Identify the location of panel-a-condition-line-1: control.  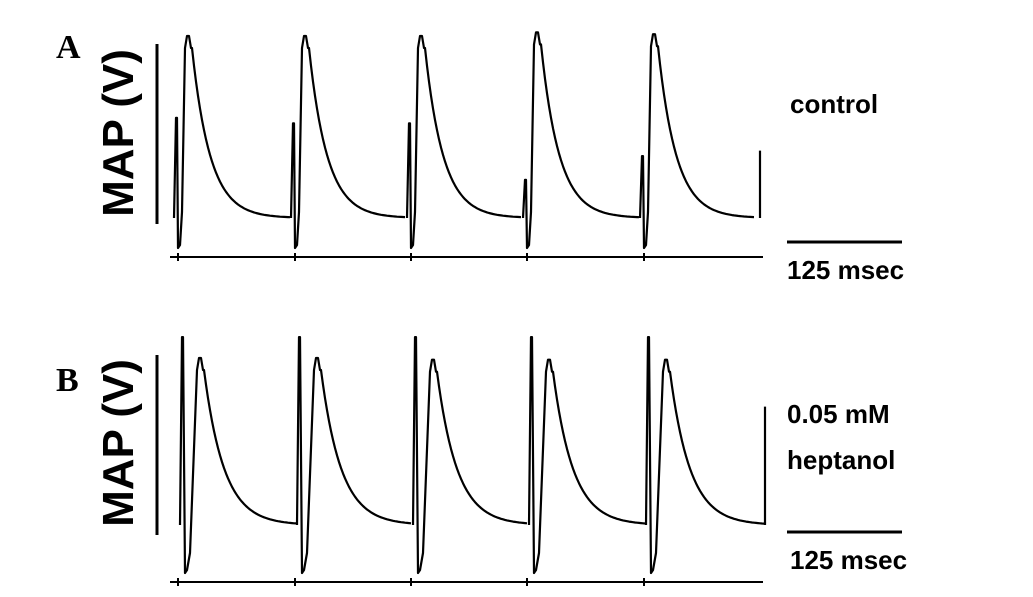
(834, 104).